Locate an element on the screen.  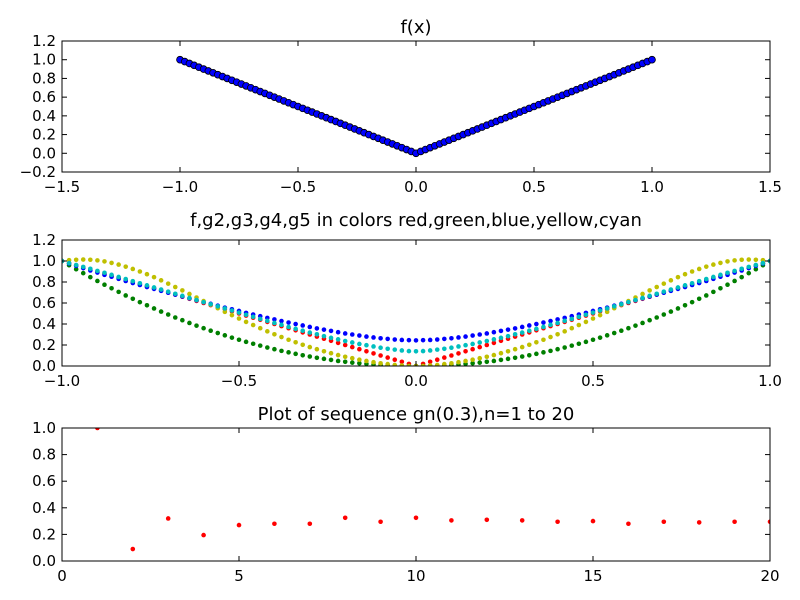
plot-fx-ytick-label: 0.8 is located at coordinates (44, 78).